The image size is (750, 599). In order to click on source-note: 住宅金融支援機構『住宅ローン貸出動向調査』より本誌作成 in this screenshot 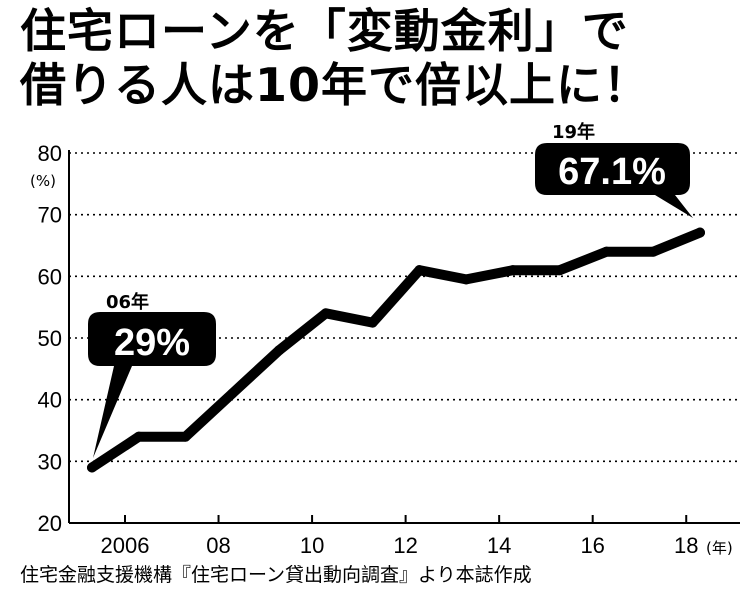, I will do `click(276, 575)`.